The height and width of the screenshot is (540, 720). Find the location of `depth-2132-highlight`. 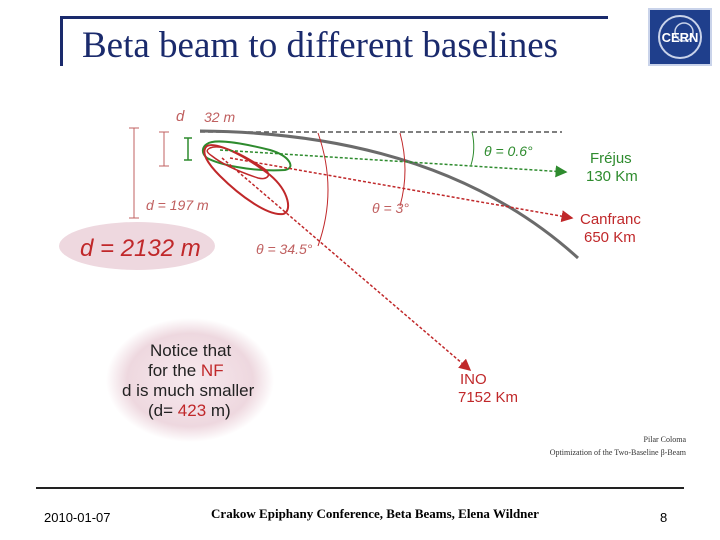

depth-2132-highlight is located at coordinates (137, 246).